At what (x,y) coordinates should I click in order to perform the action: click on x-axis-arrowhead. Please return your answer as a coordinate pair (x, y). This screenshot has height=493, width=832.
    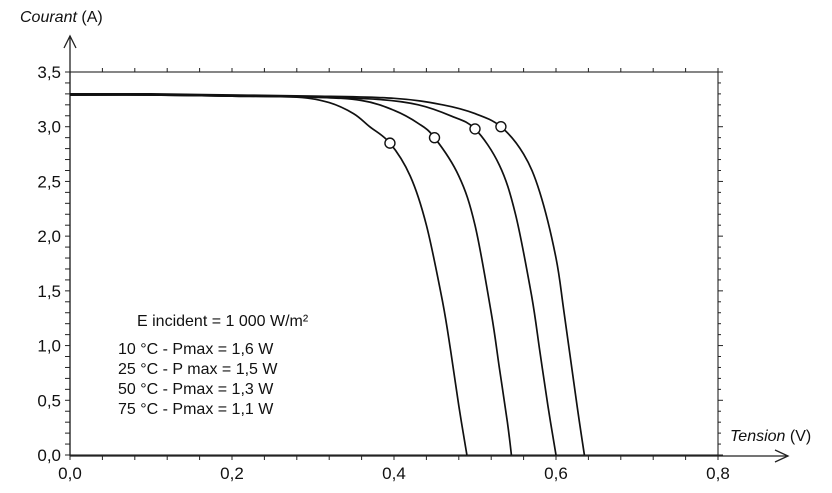
    Looking at the image, I should click on (782, 456).